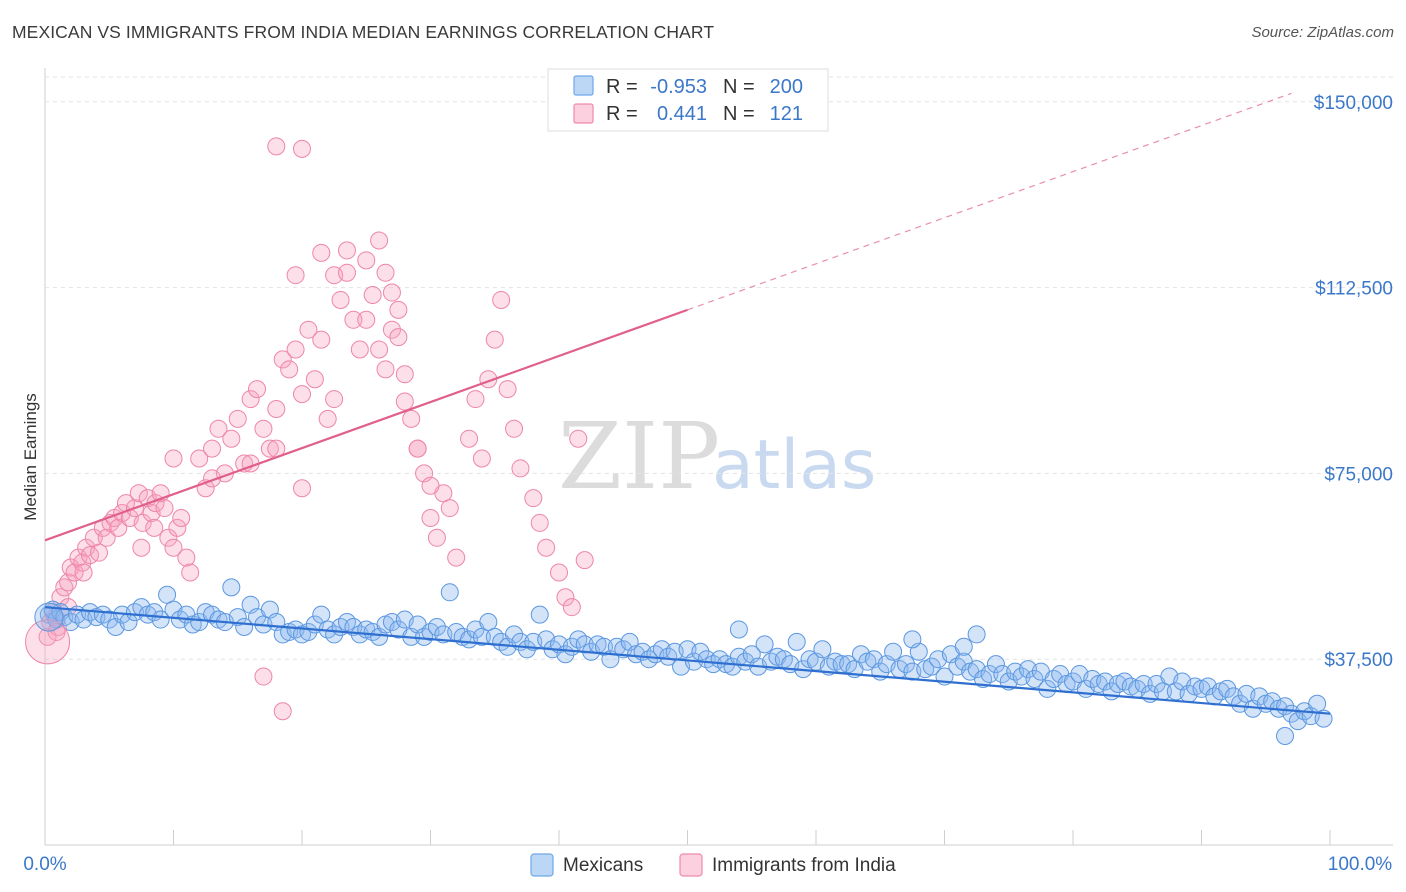 This screenshot has width=1406, height=892. I want to click on stats-legend-swatch-mexicans, so click(583, 85).